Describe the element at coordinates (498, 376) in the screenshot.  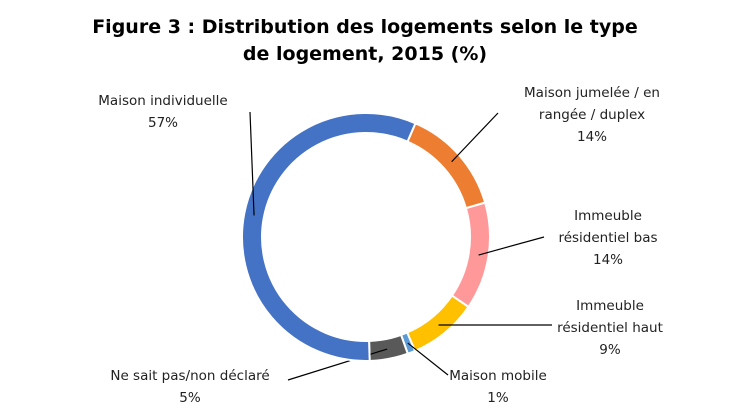
I see `category-label: Maison mobile` at that location.